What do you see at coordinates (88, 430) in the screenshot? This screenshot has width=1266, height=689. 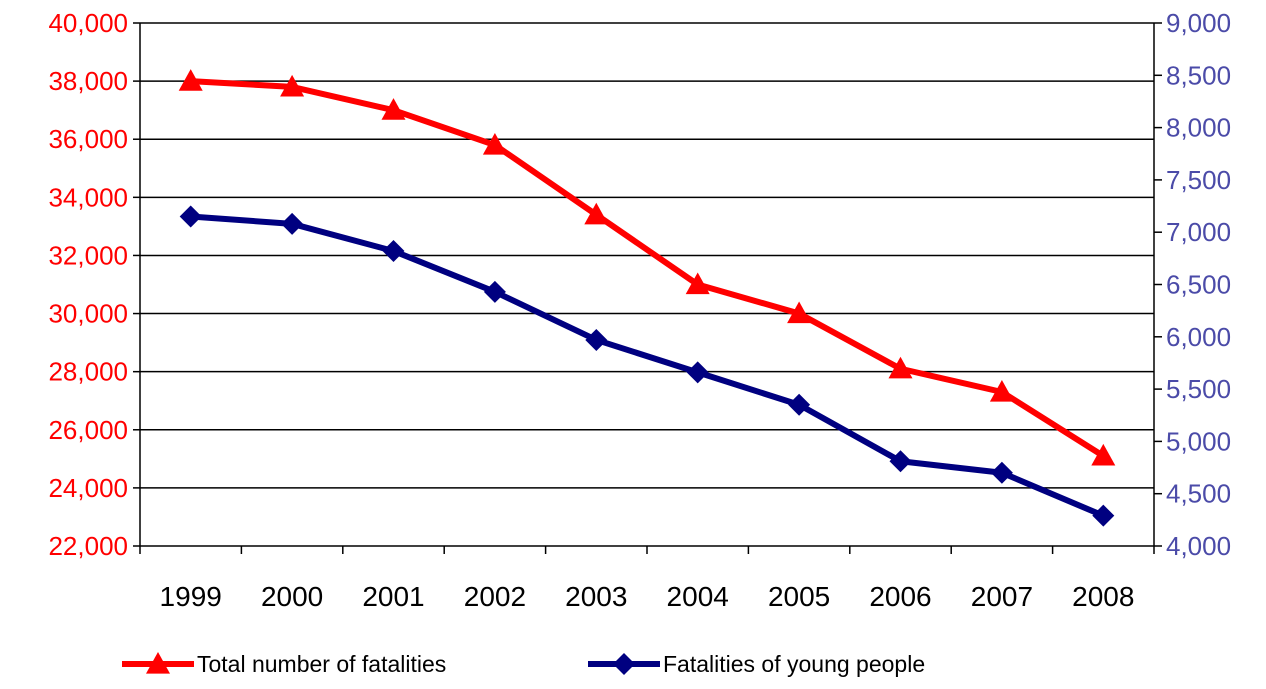 I see `left-axis-tick-label: 26,000` at bounding box center [88, 430].